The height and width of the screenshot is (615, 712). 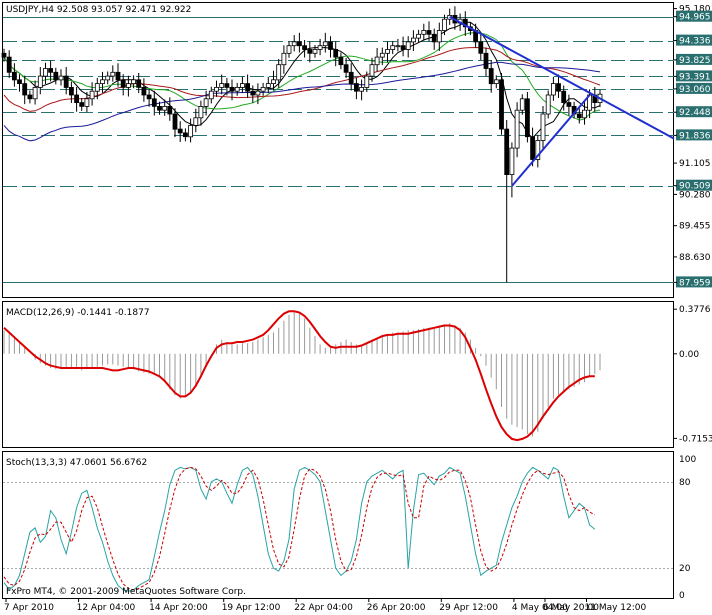 What do you see at coordinates (685, 569) in the screenshot?
I see `stoch-tick-label: 20` at bounding box center [685, 569].